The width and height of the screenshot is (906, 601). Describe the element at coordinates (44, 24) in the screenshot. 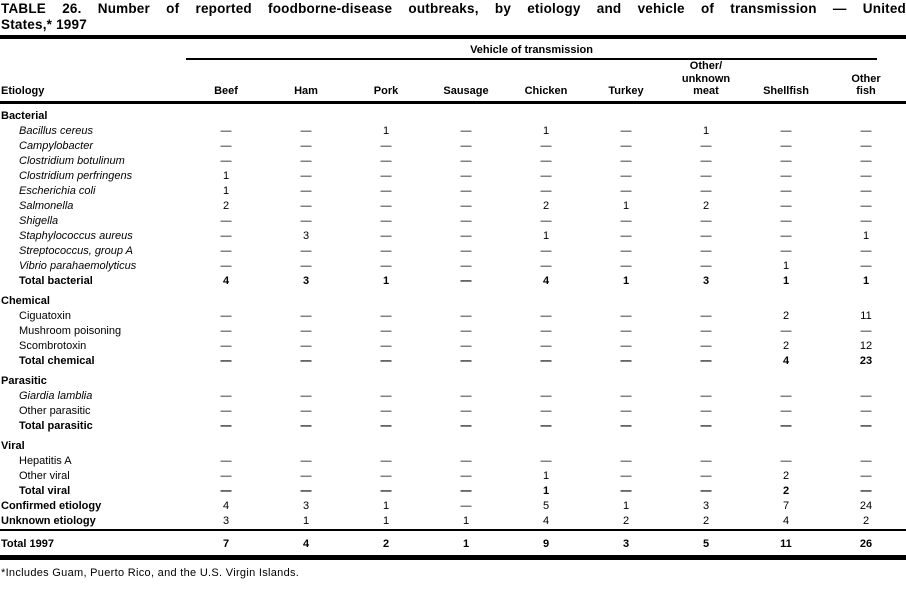

I see `table-title-line-2: States,* 1997` at that location.